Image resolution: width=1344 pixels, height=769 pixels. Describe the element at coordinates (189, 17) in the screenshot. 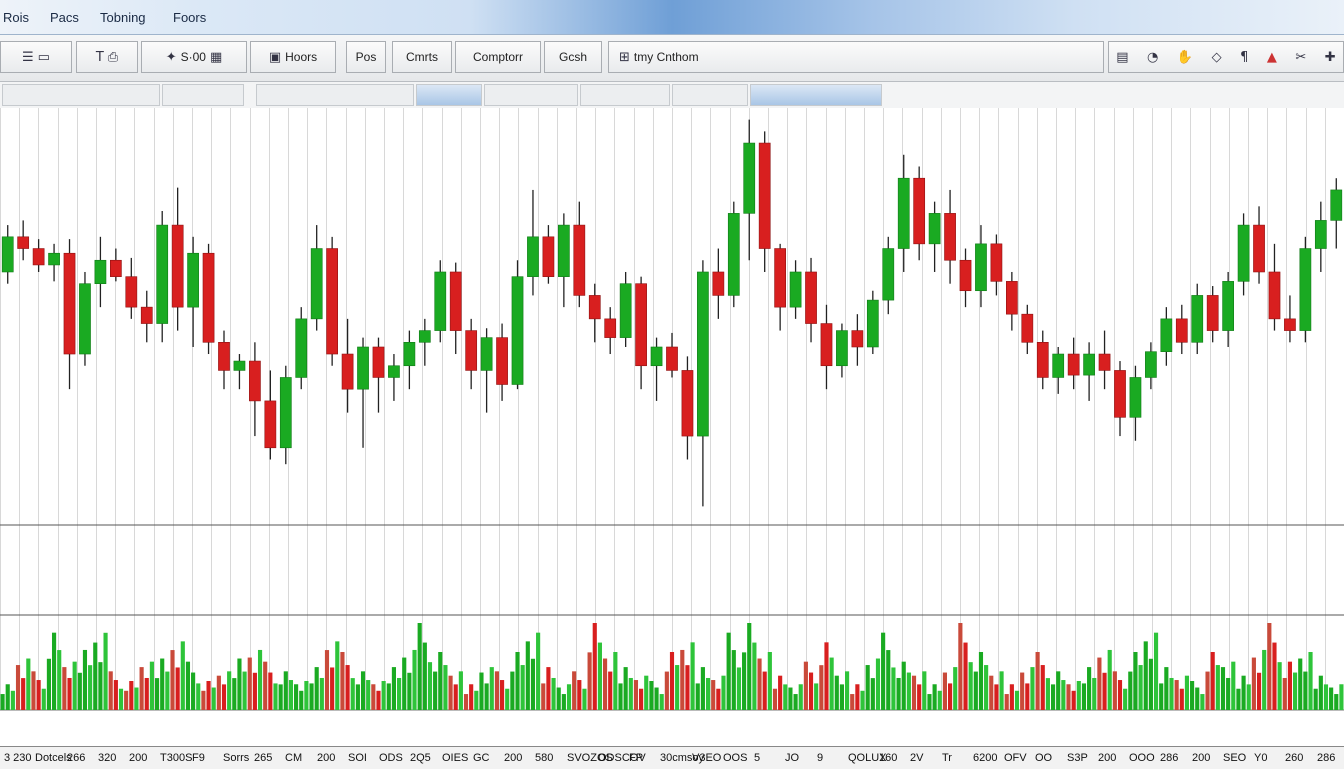

I see `menu-item-foors: Foors` at that location.